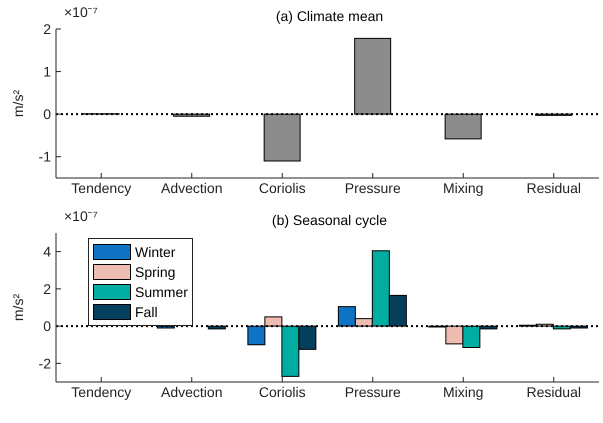 The width and height of the screenshot is (603, 423). I want to click on legend-label: Summer, so click(161, 292).